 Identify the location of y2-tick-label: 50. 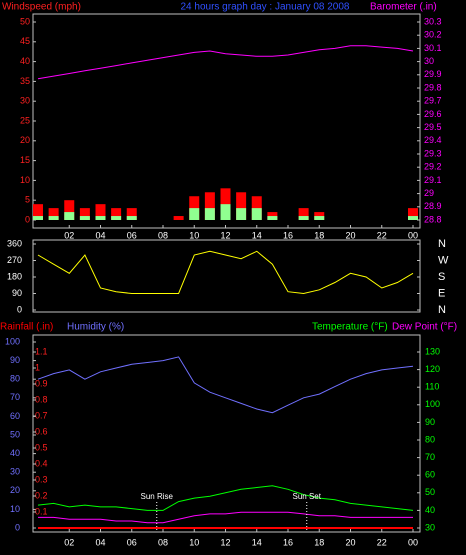
(430, 492).